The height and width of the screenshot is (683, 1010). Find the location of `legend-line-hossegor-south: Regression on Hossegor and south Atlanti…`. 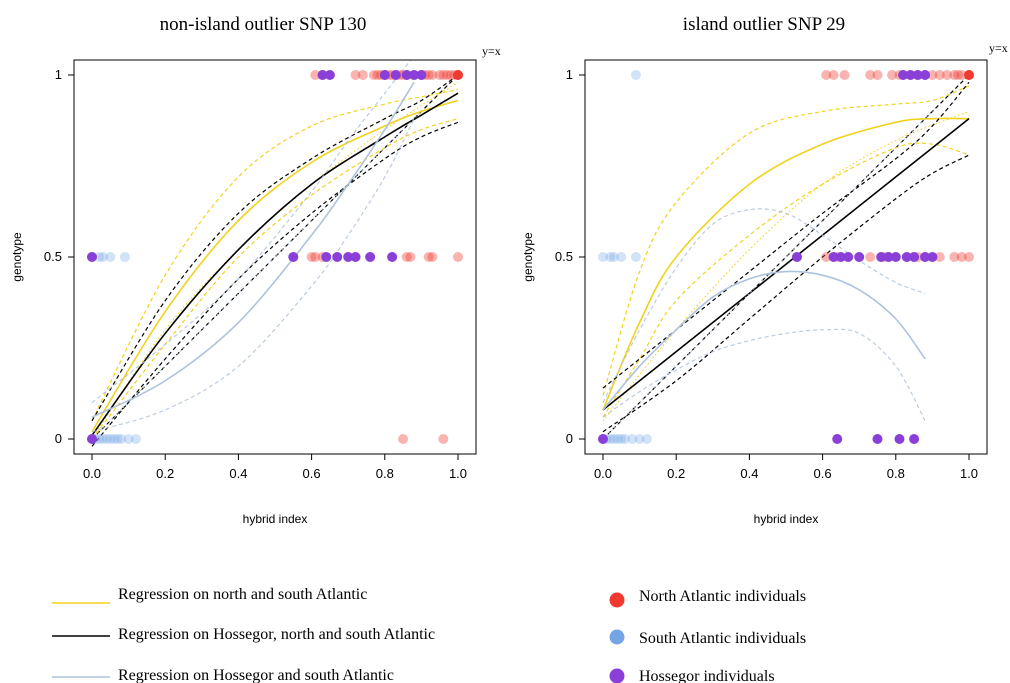

legend-line-hossegor-south: Regression on Hossegor and south Atlanti… is located at coordinates (223, 675).